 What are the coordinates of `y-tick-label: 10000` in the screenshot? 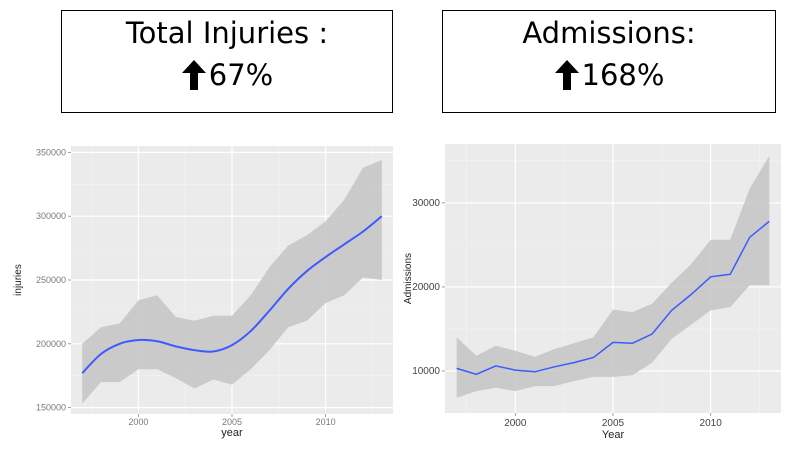 It's located at (426, 371).